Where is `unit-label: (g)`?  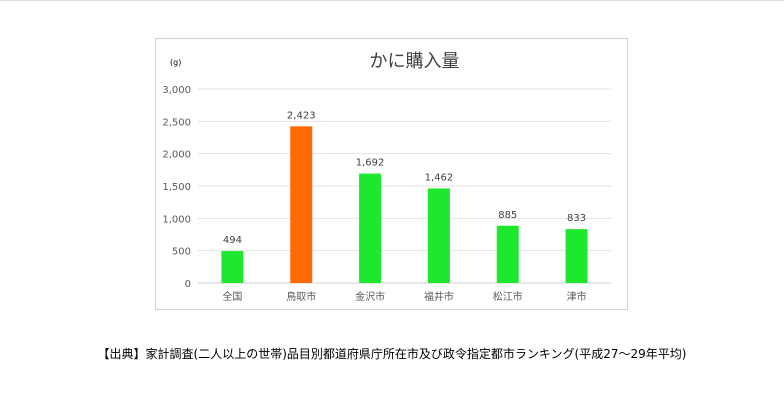
unit-label: (g) is located at coordinates (175, 62).